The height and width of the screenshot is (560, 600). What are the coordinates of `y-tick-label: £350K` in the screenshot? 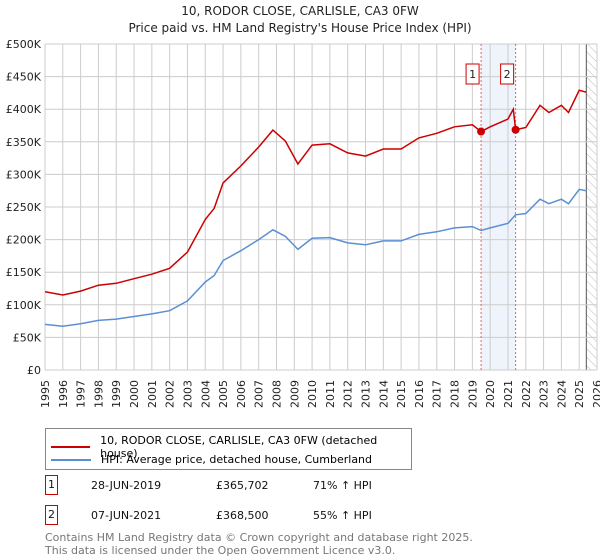 It's located at (24, 142).